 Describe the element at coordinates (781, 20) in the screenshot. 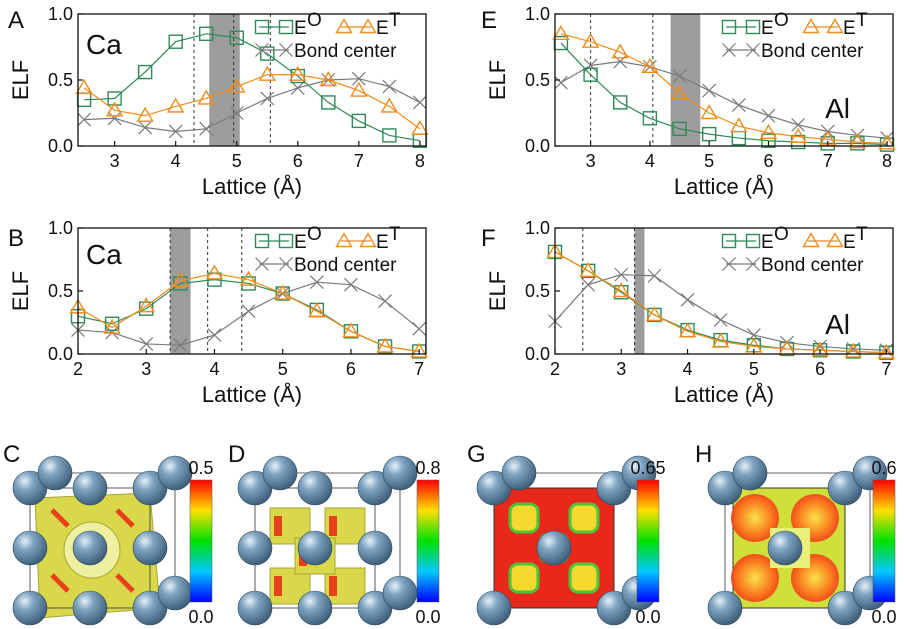

I see `legend-label-sup-eo: O` at that location.